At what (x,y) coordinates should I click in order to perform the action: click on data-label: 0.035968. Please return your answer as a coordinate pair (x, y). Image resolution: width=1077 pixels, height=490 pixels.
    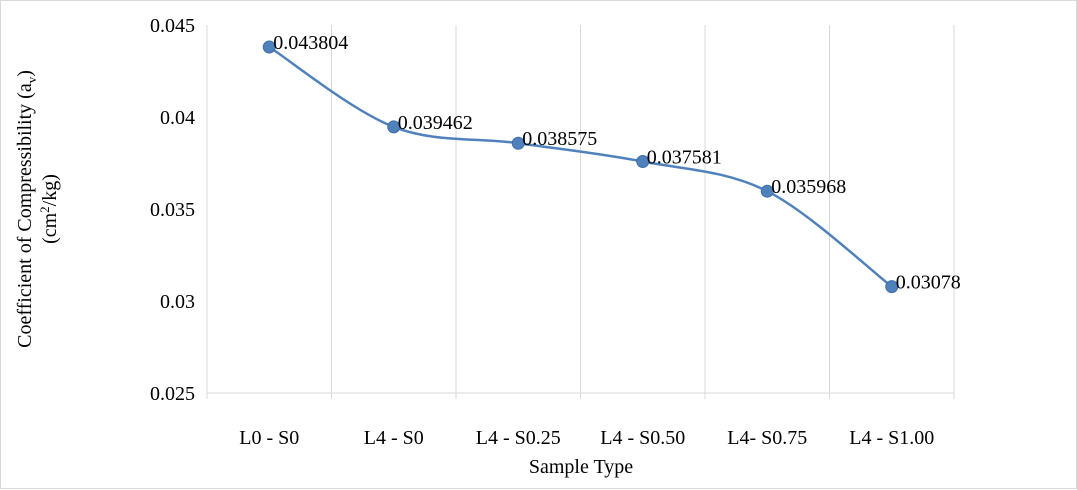
    Looking at the image, I should click on (808, 187).